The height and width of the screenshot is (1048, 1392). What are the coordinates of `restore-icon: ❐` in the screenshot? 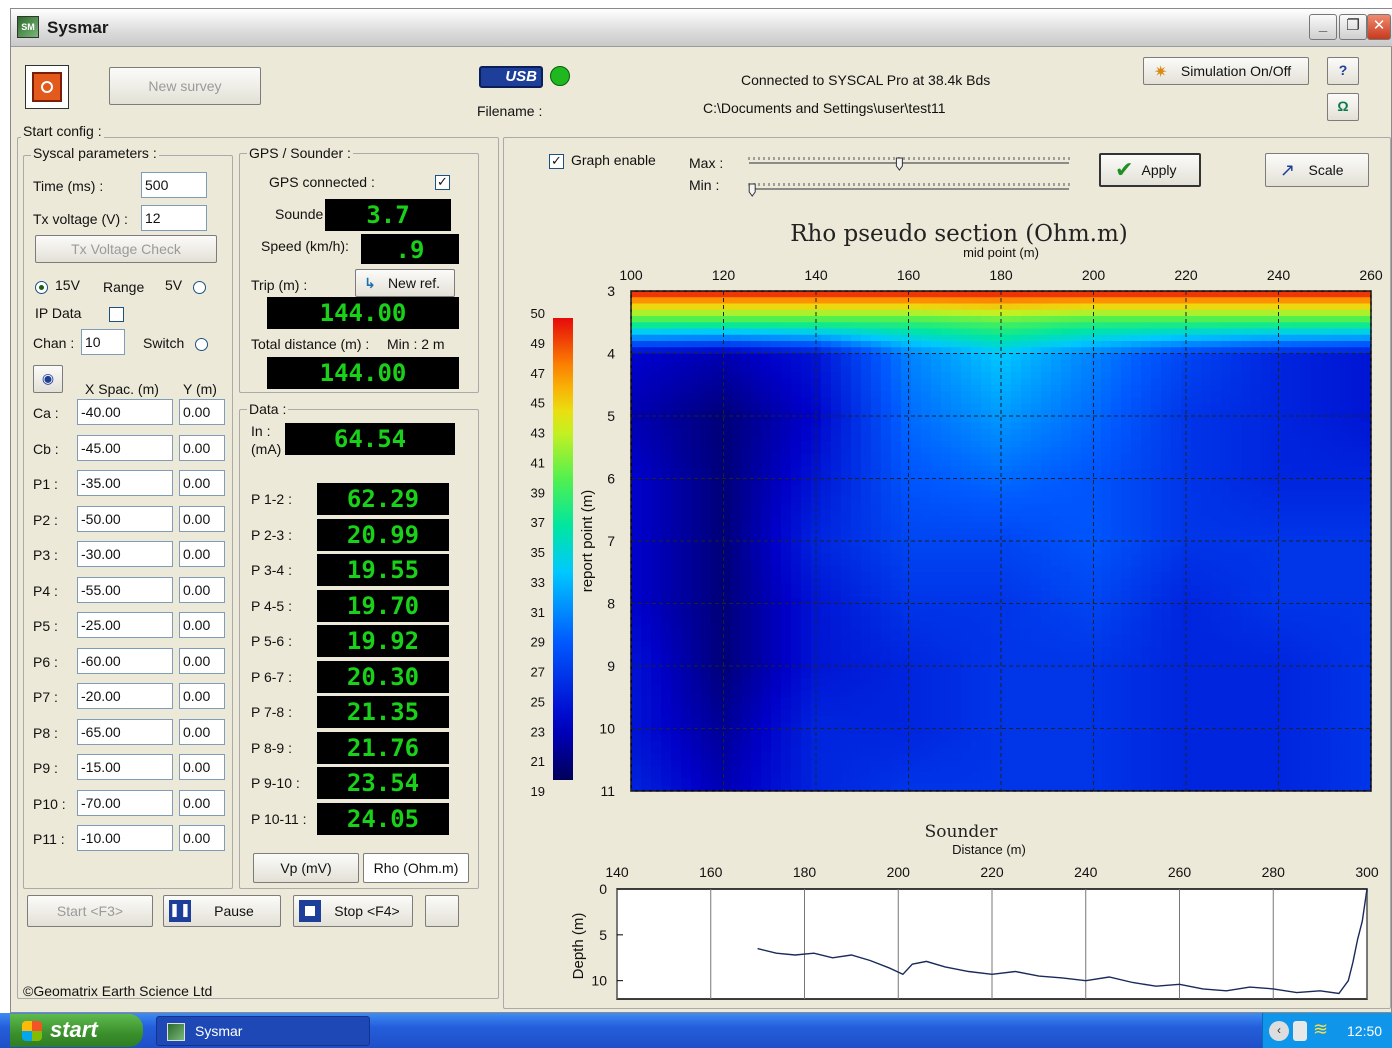 It's located at (1353, 27).